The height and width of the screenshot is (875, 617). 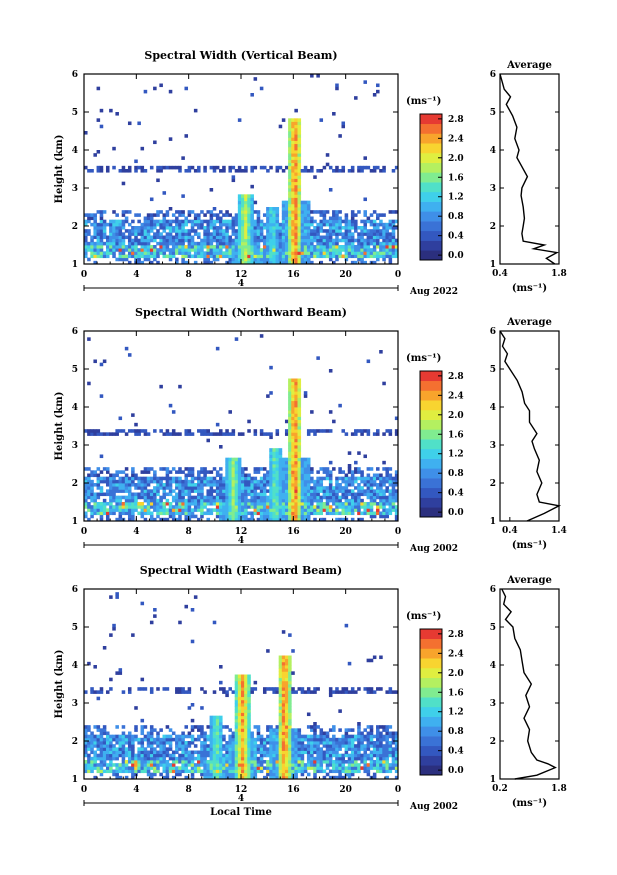 What do you see at coordinates (431, 424) in the screenshot?
I see `colorbar-swatch` at bounding box center [431, 424].